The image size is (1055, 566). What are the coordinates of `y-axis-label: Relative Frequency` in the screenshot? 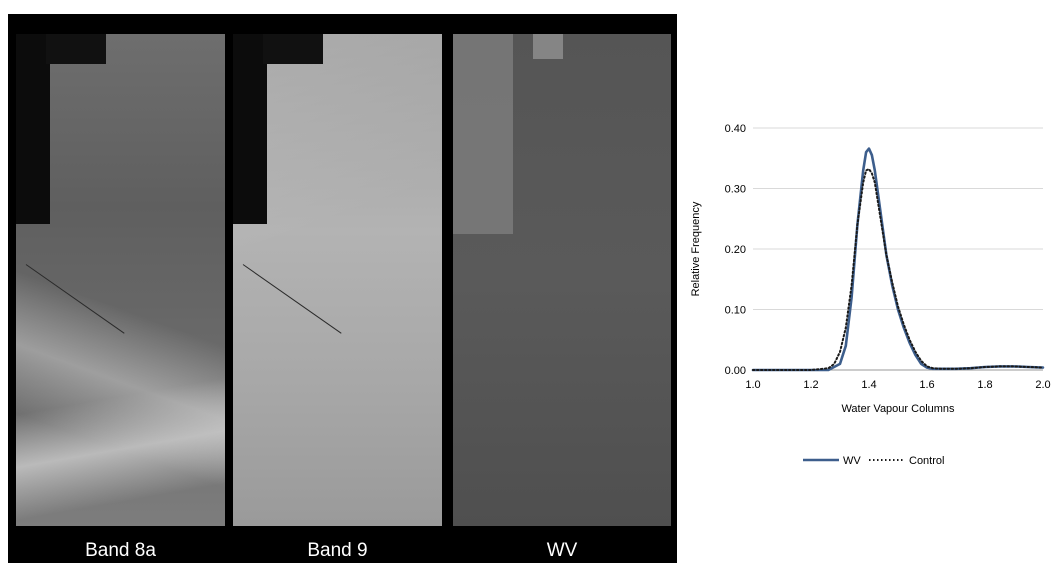 It's located at (696, 248).